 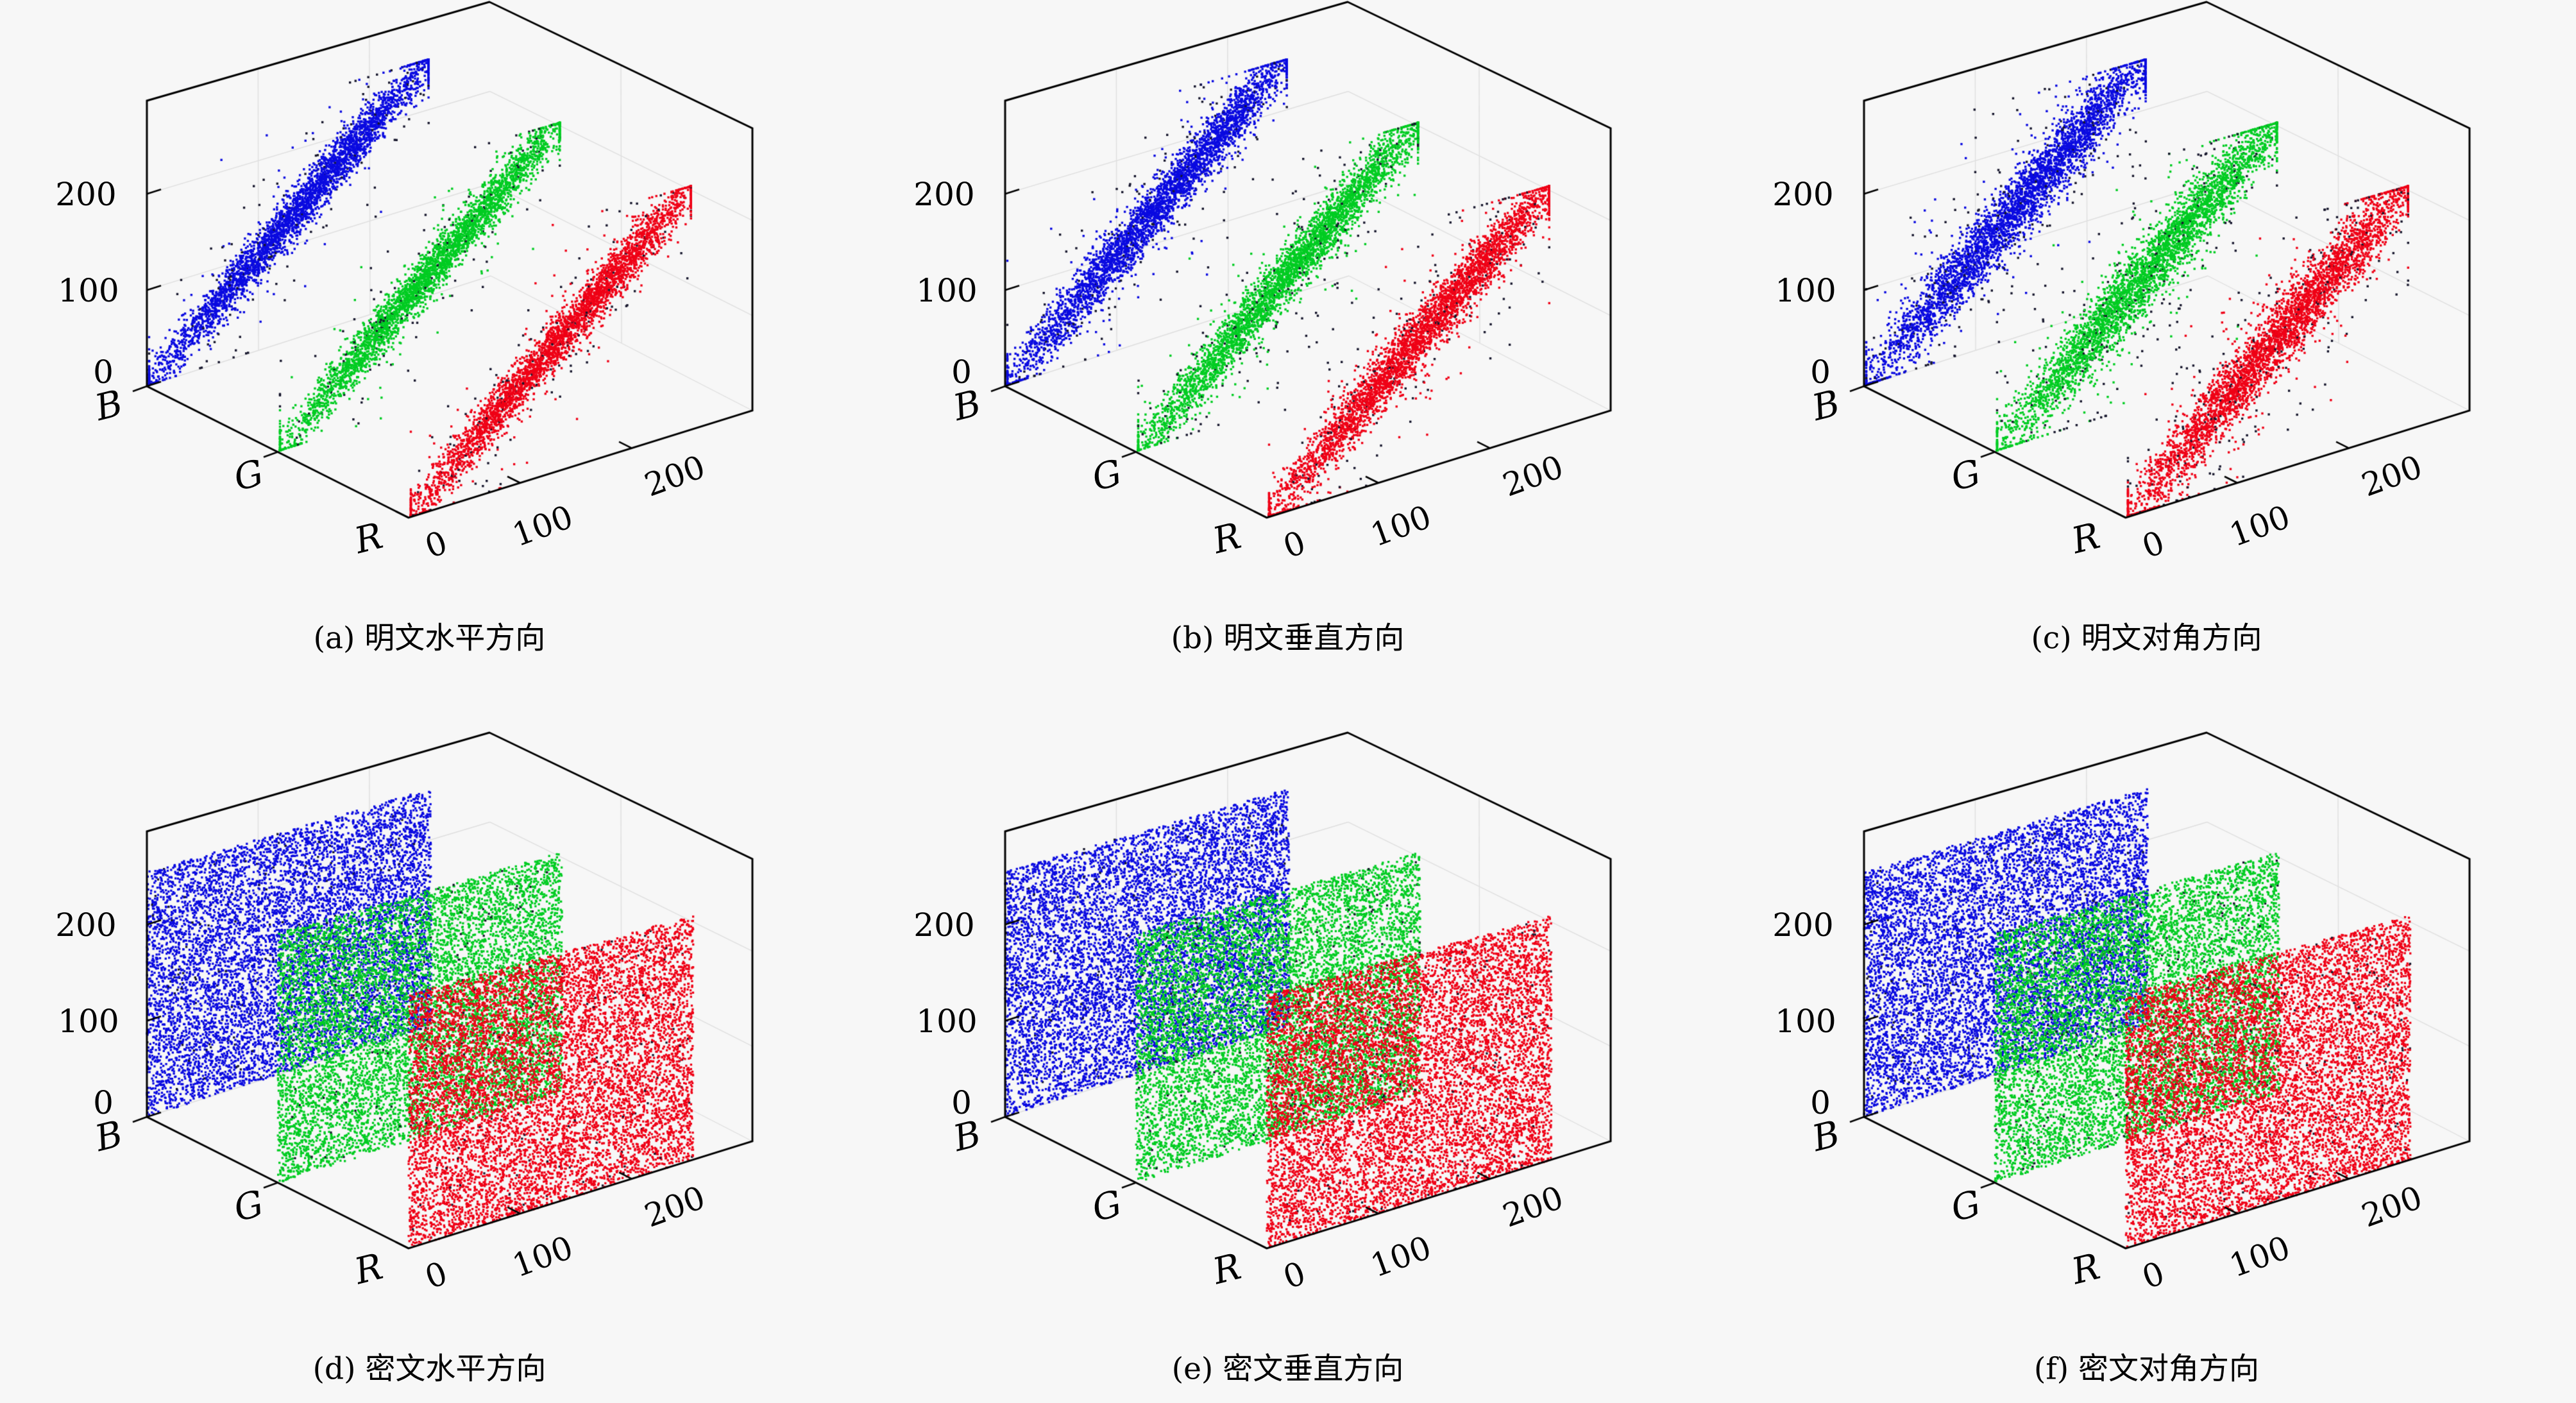 I want to click on subplot-caption-f: (f) 密文对角方向, so click(x=2146, y=1369).